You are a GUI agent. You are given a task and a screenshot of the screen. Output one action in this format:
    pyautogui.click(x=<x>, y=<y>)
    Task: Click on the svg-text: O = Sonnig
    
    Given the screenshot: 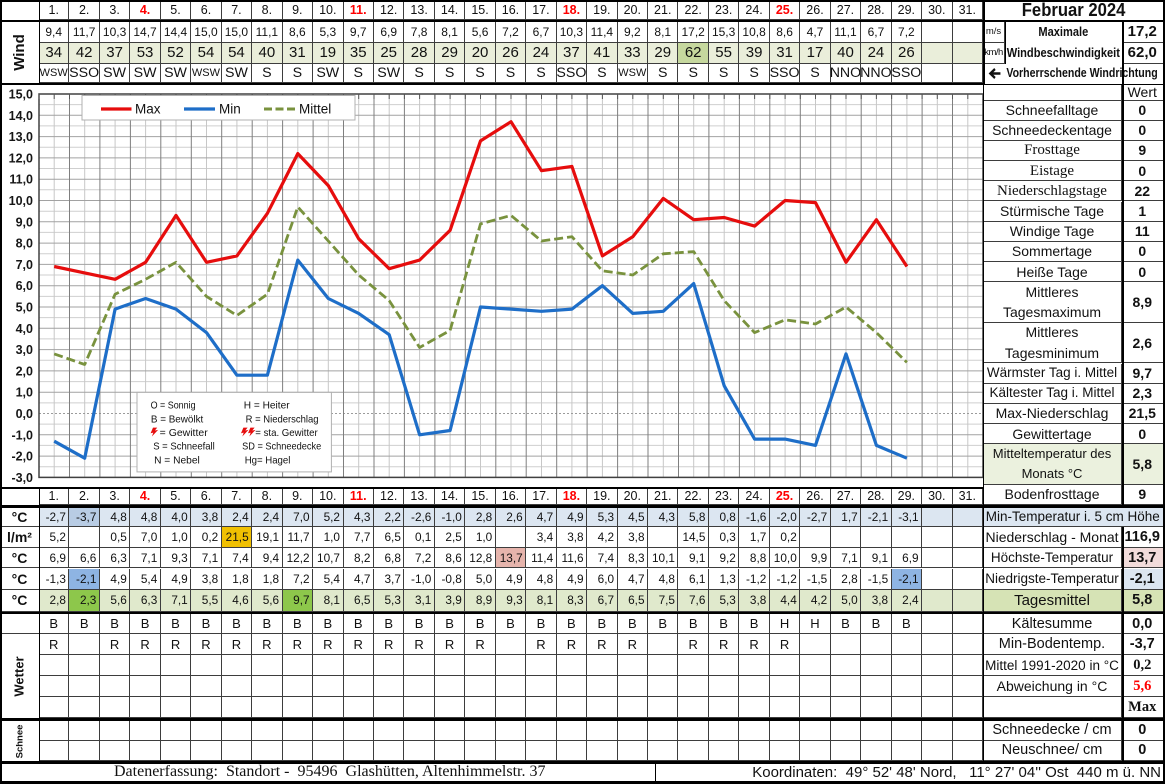 What is the action you would take?
    pyautogui.click(x=173, y=406)
    